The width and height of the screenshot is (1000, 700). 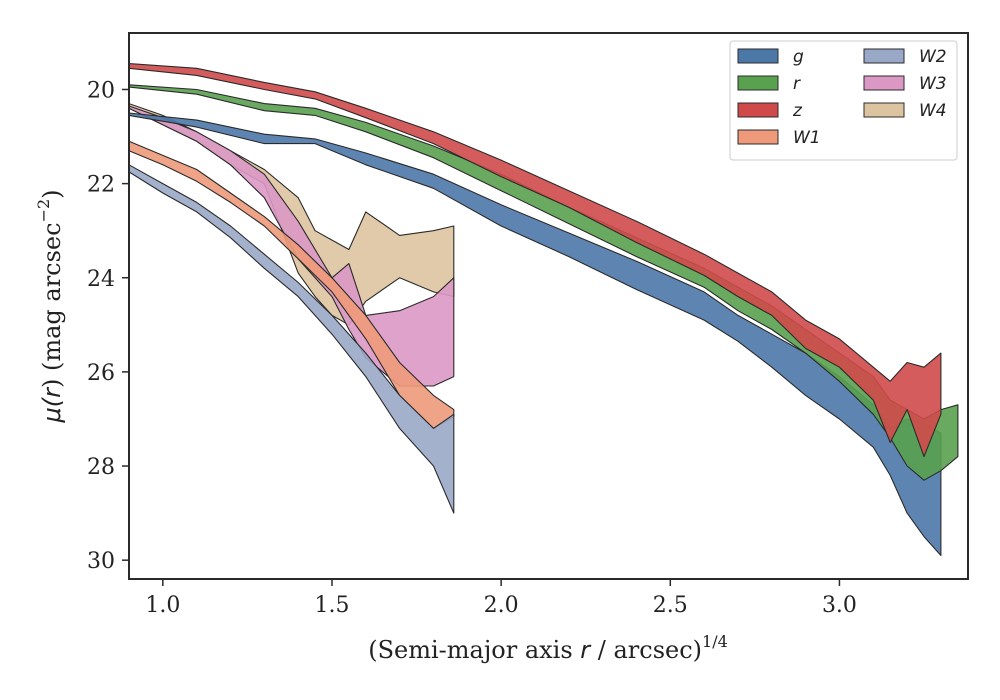 What do you see at coordinates (758, 56) in the screenshot?
I see `legend-swatch-g` at bounding box center [758, 56].